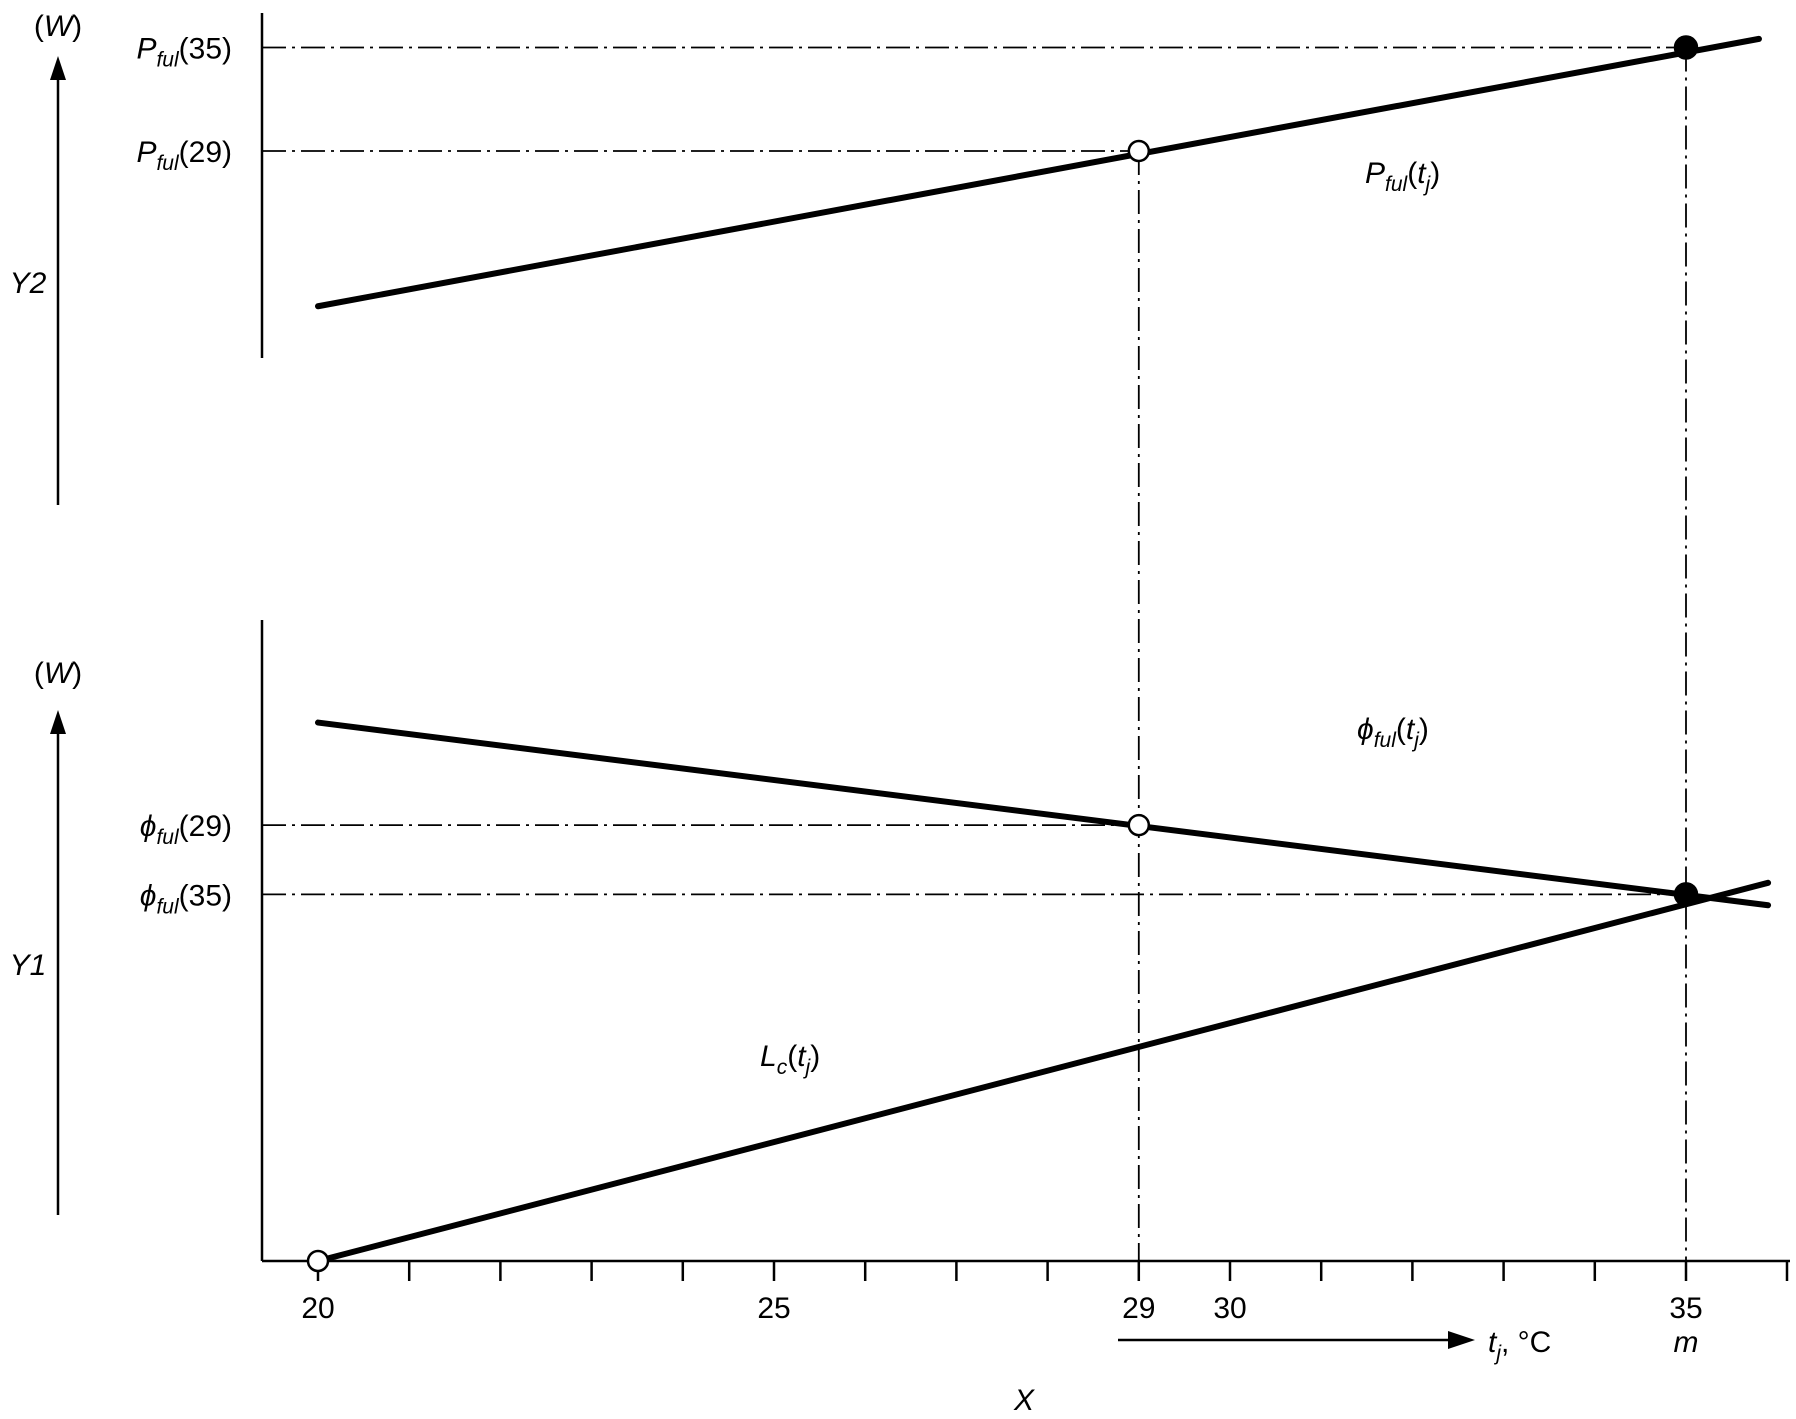 The image size is (1796, 1419). Describe the element at coordinates (1043, 814) in the screenshot. I see `series-line` at that location.